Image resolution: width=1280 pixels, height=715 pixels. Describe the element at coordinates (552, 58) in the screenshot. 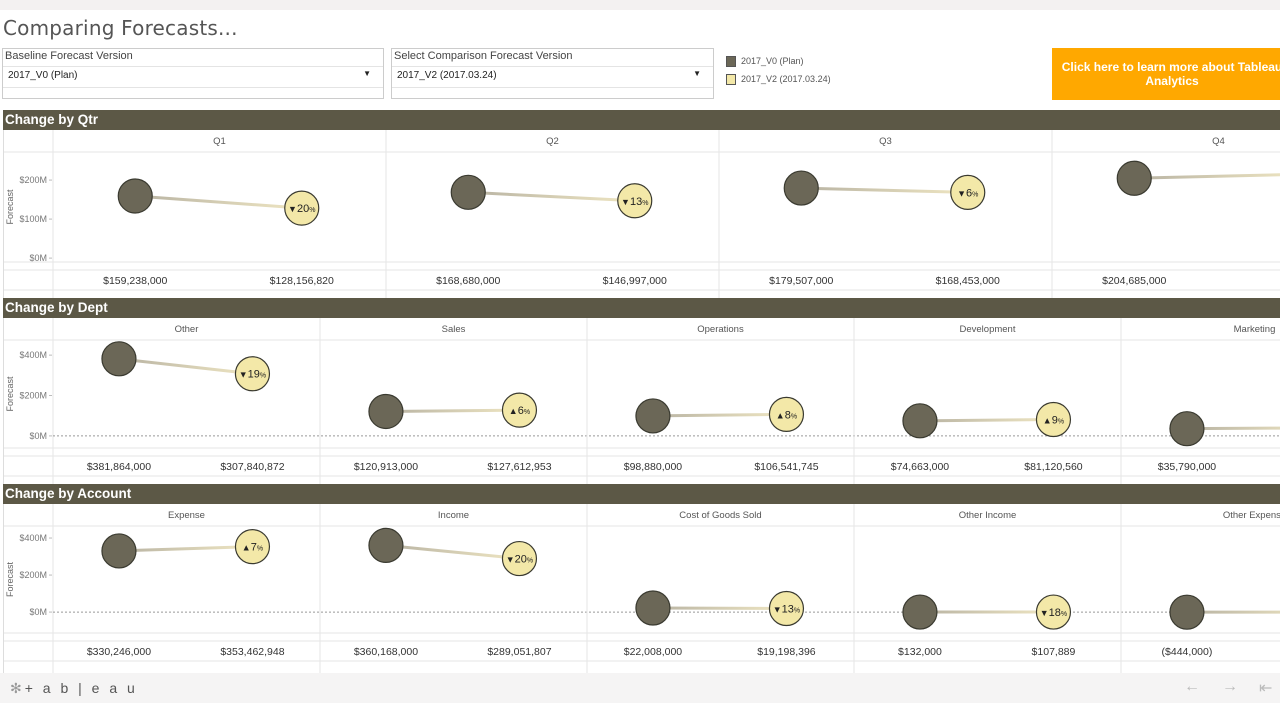

I see `comparison-filter-label: Select Comparison Forecast Version` at that location.